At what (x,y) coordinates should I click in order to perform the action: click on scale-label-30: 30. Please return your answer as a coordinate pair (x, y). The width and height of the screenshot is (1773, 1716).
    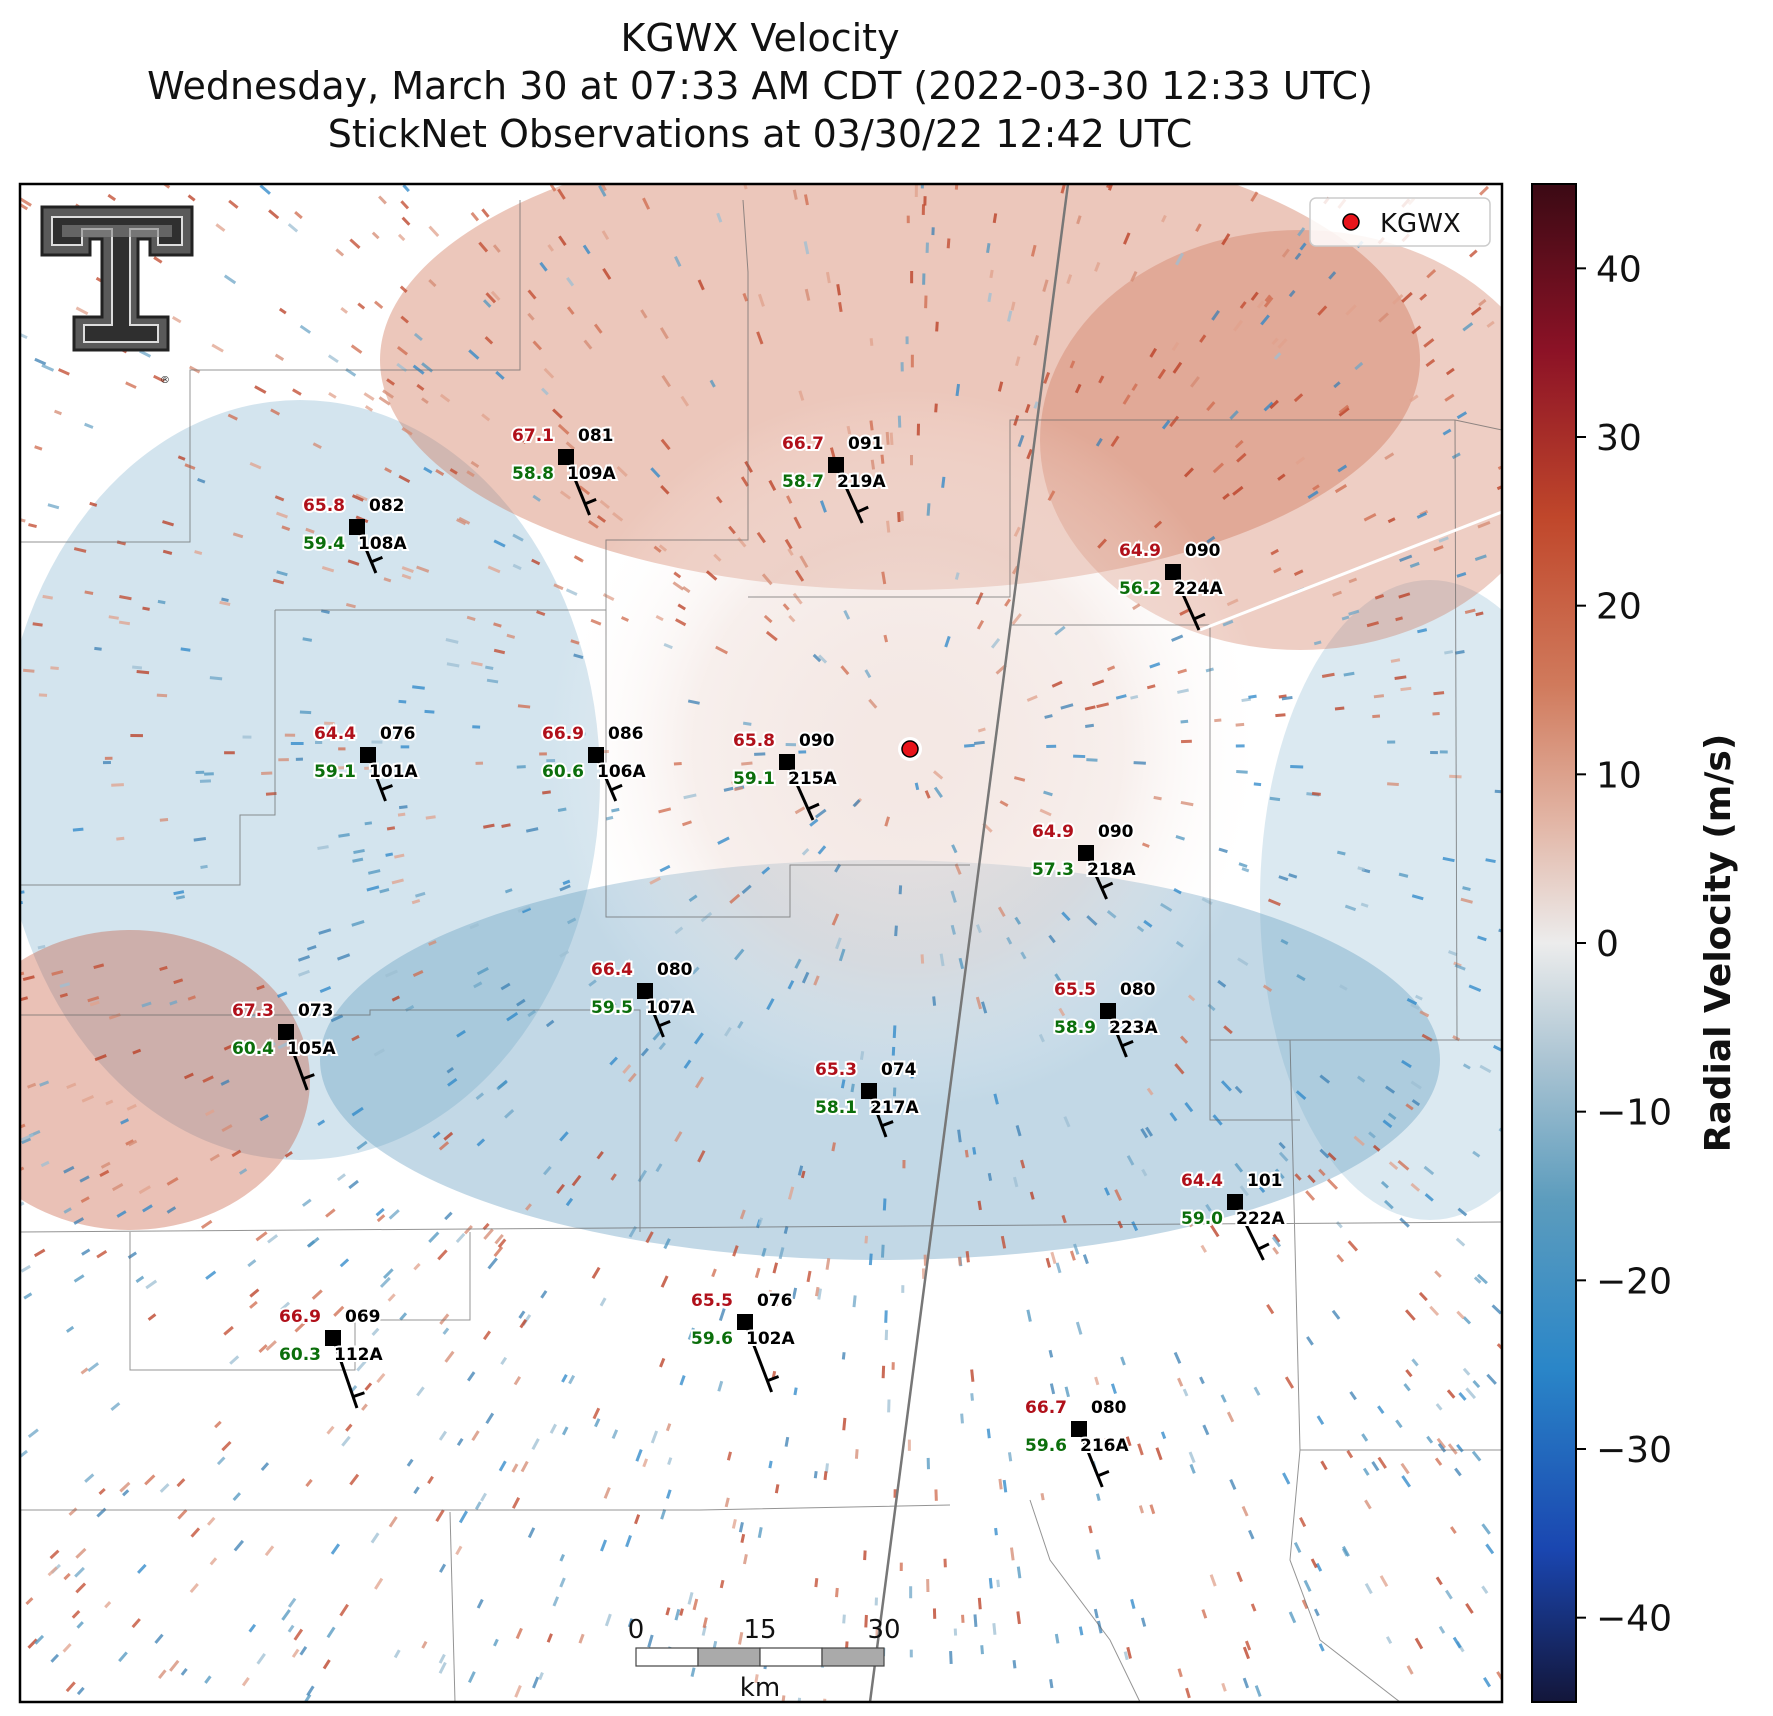
    Looking at the image, I should click on (883, 1630).